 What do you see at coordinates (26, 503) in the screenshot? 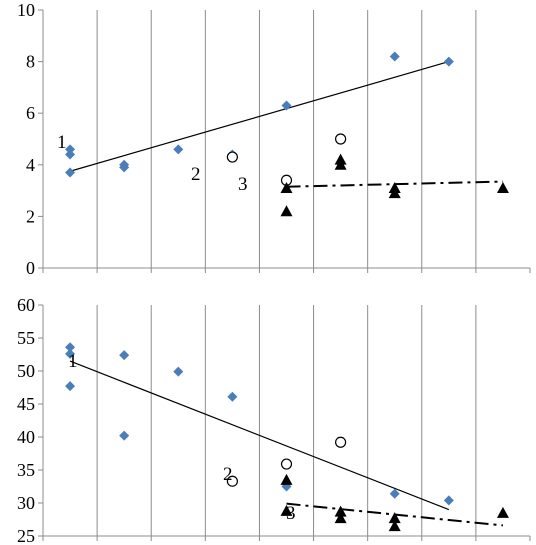
I see `y-tick-label: 30` at bounding box center [26, 503].